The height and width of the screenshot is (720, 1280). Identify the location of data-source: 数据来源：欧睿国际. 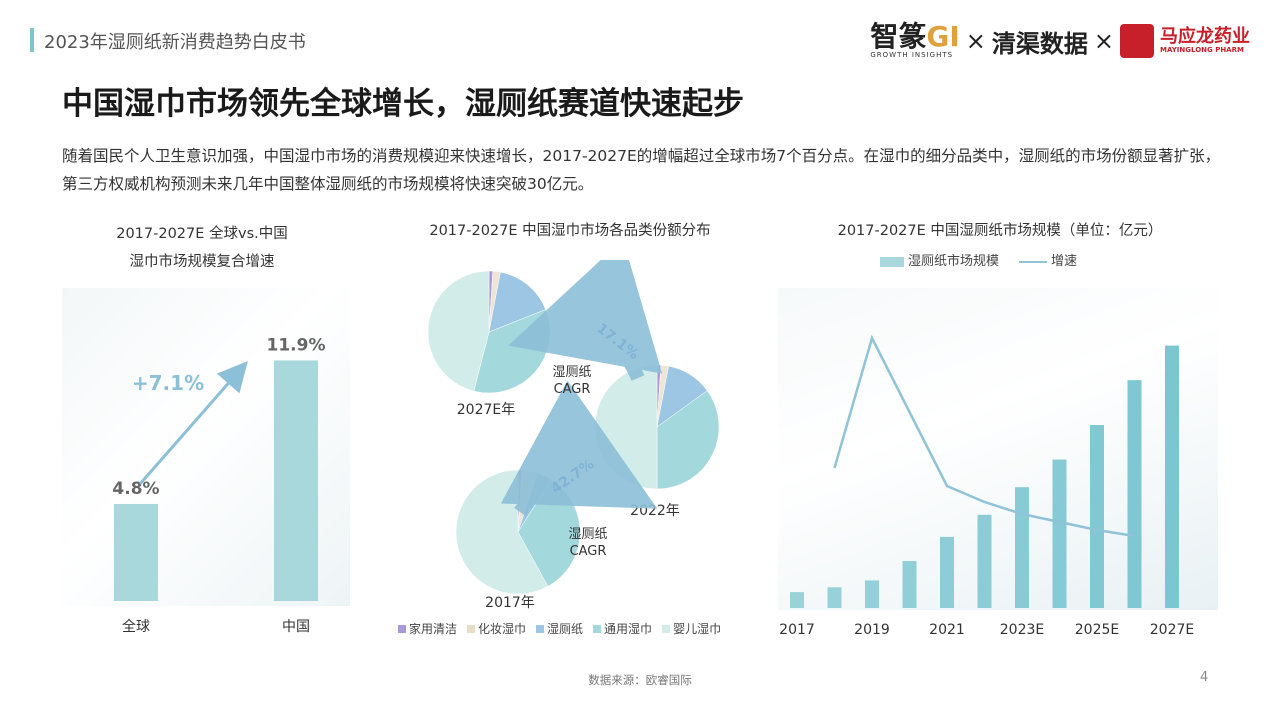
(640, 680).